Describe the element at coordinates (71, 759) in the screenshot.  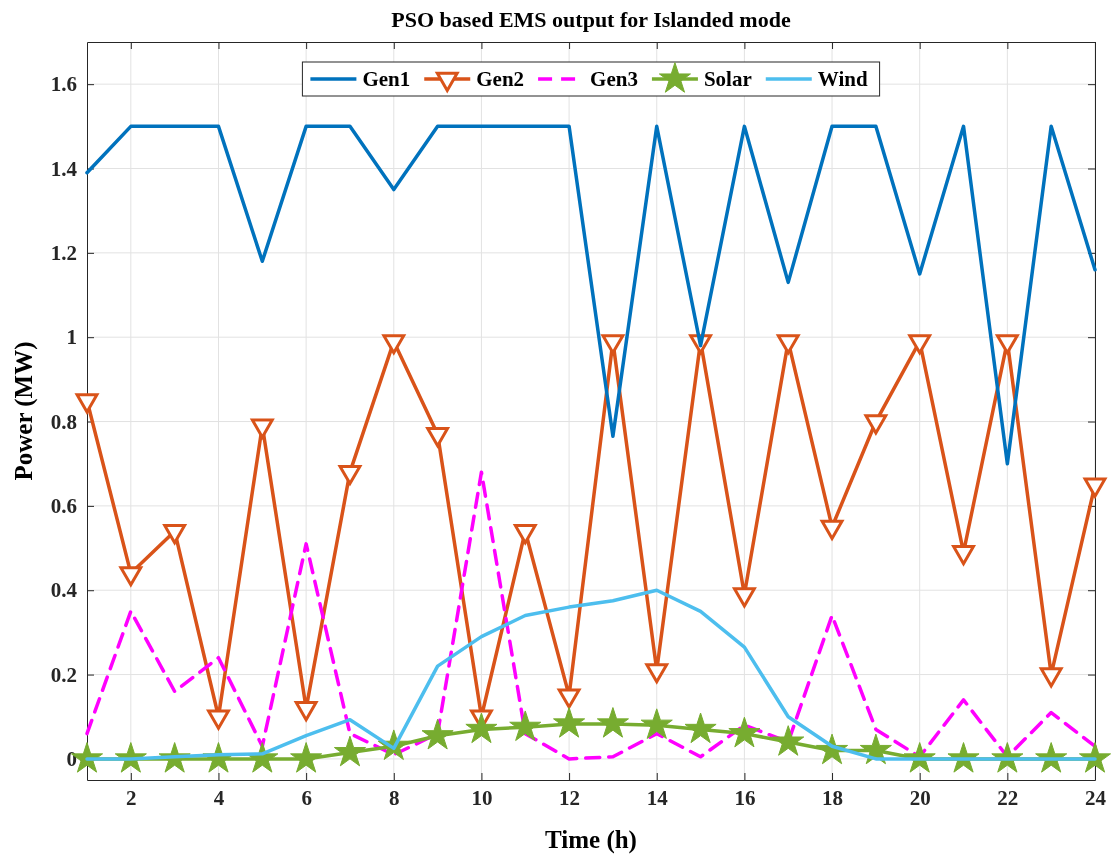
I see `y-tick-label: 0` at that location.